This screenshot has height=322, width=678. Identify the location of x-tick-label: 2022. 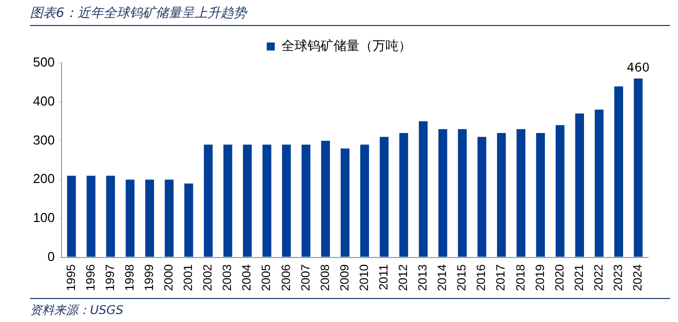
(598, 278).